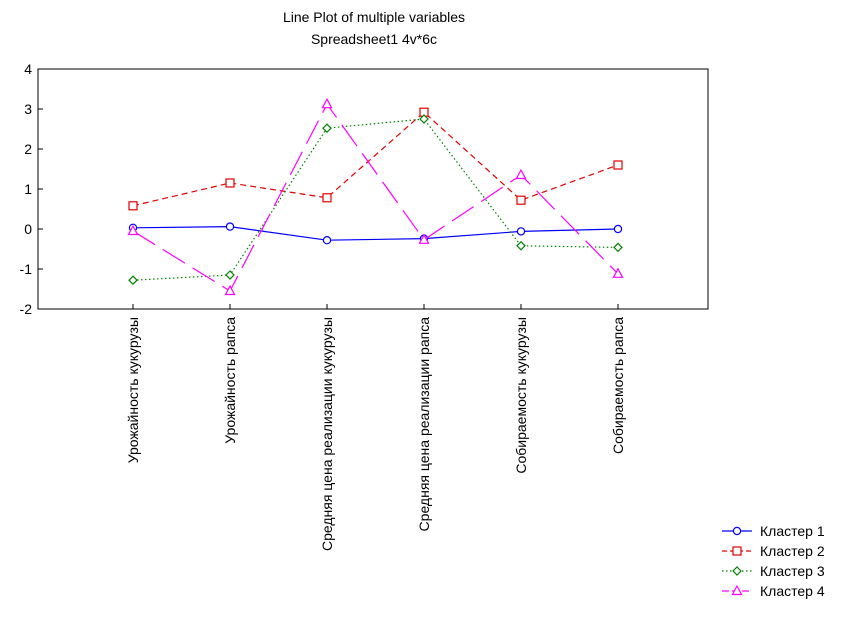 Image resolution: width=848 pixels, height=628 pixels. What do you see at coordinates (28, 149) in the screenshot?
I see `y-tick-label: 2` at bounding box center [28, 149].